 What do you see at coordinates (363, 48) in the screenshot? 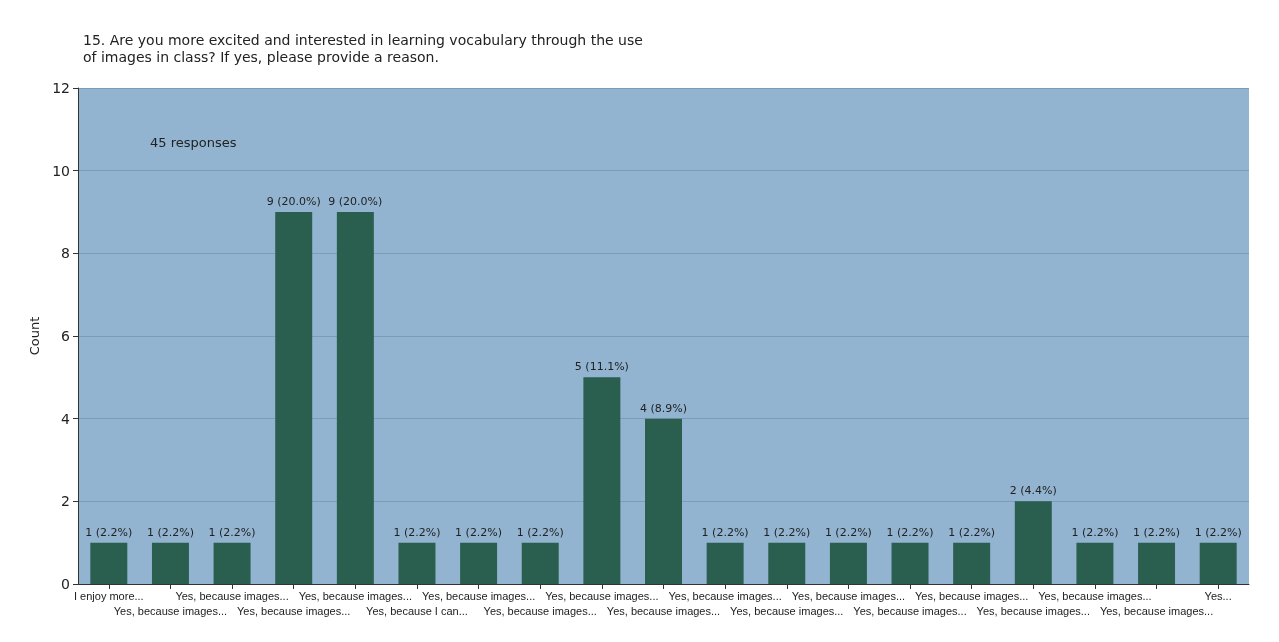
I see `chart-title: 15. Are you more excited and interested in learning vocabulary through the use of images in class? If yes, please provide a reason.` at bounding box center [363, 48].